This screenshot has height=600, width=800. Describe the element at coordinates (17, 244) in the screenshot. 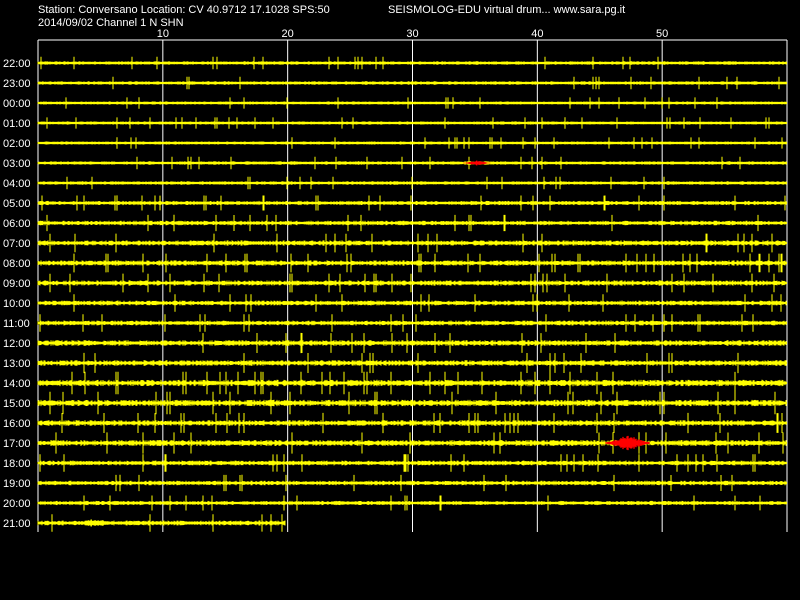

I see `hour-label: 07:00` at that location.